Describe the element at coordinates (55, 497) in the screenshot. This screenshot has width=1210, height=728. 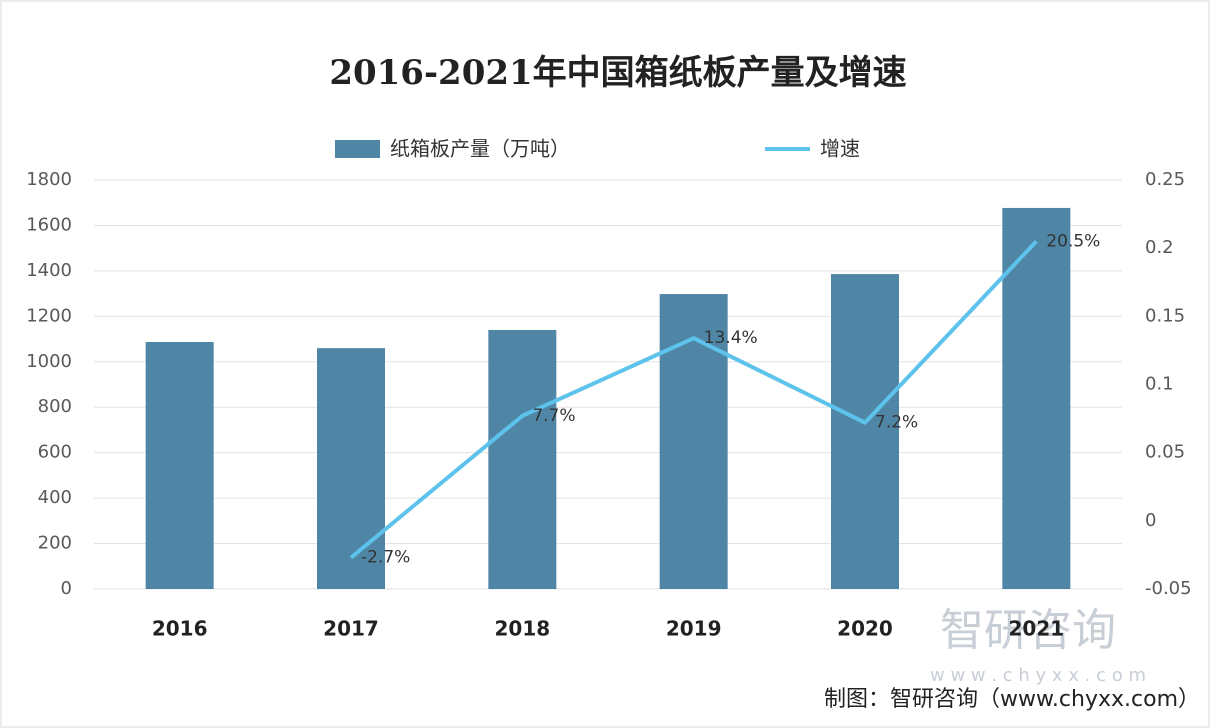
I see `y-tick-label: 400` at that location.